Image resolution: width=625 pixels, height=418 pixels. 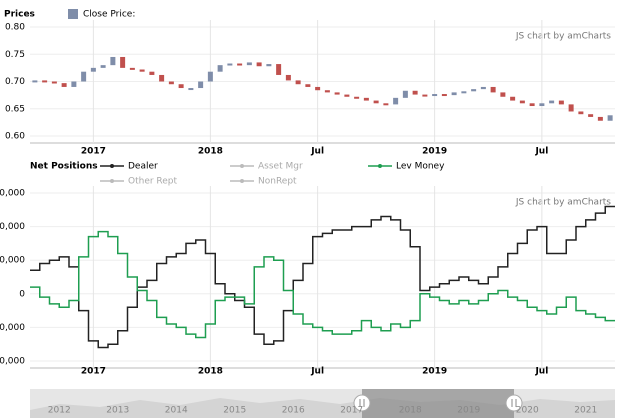 I want to click on y-tick-label: -10,000, so click(x=12, y=328).